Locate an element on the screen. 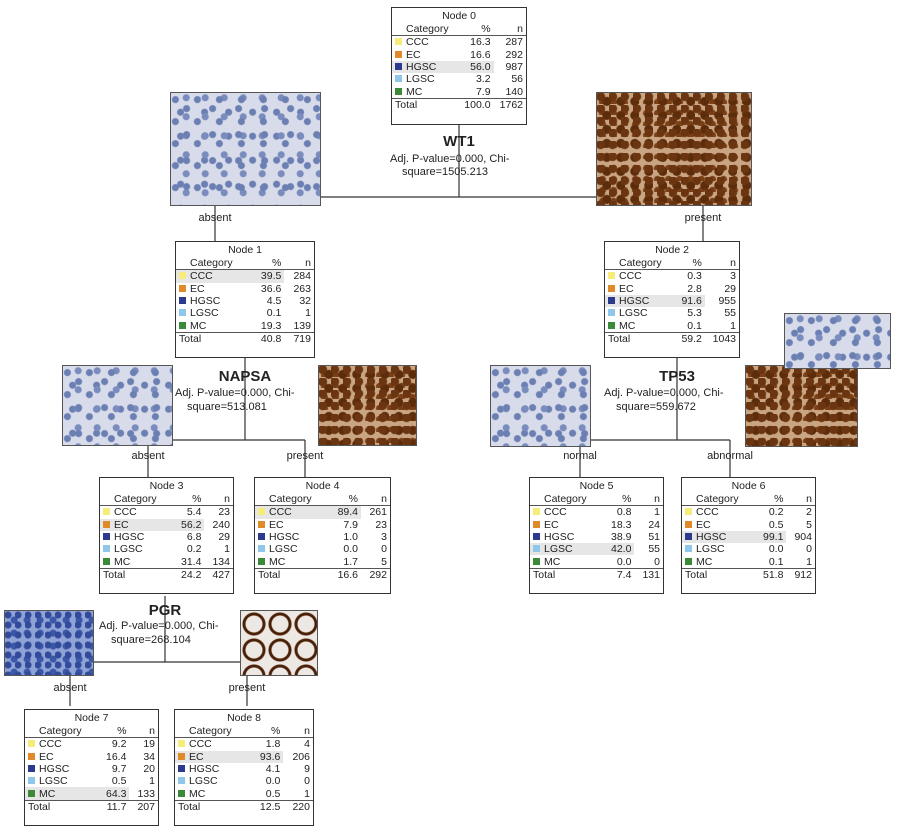 The height and width of the screenshot is (833, 900). count-cell: 955 is located at coordinates (727, 301).